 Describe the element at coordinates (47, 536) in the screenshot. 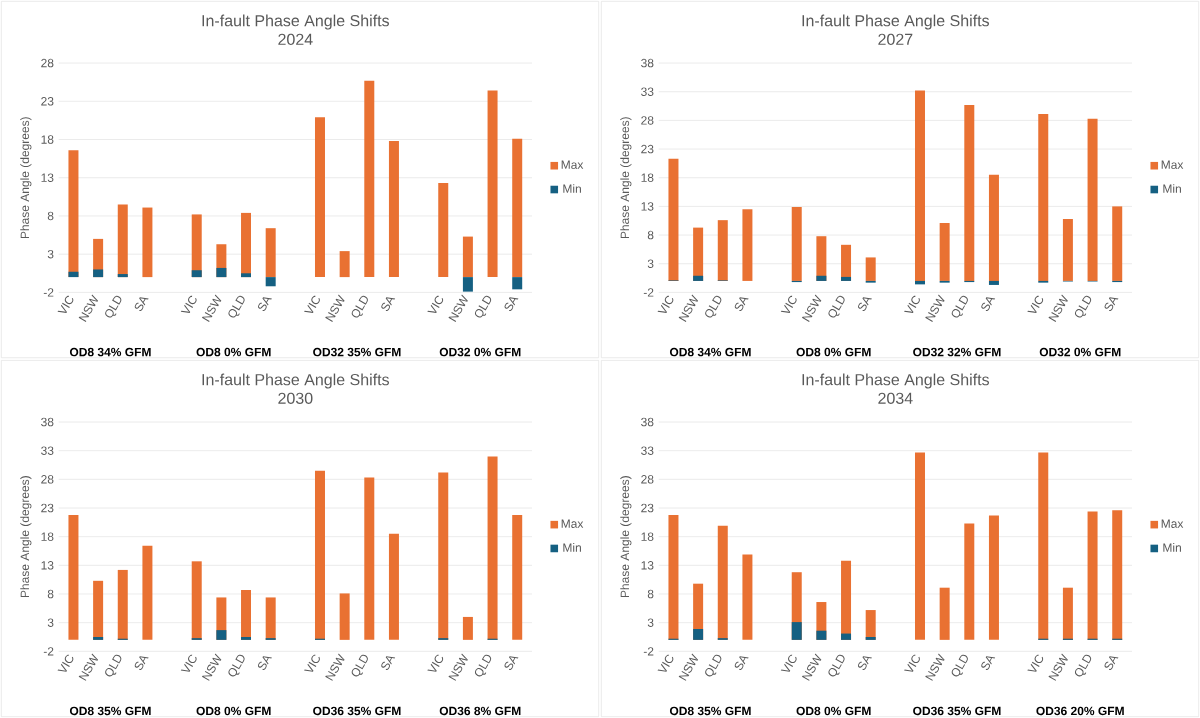

I see `y-tick-label: 18` at that location.